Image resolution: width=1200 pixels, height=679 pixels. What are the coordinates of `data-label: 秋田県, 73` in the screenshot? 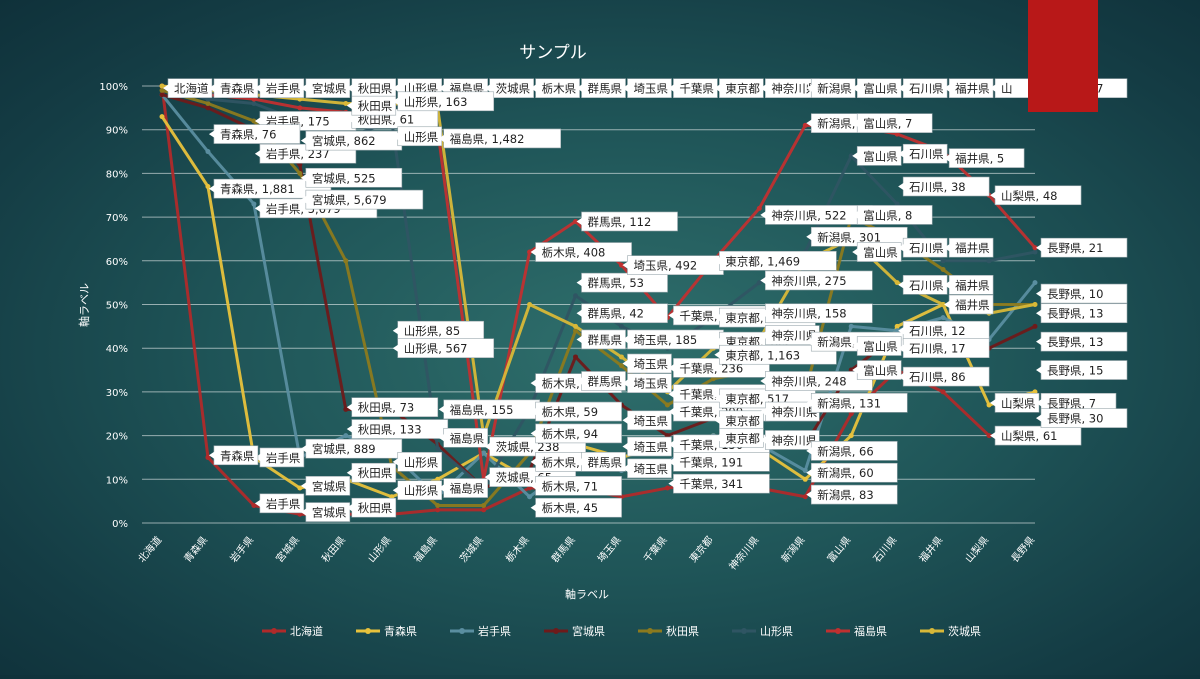 It's located at (386, 408).